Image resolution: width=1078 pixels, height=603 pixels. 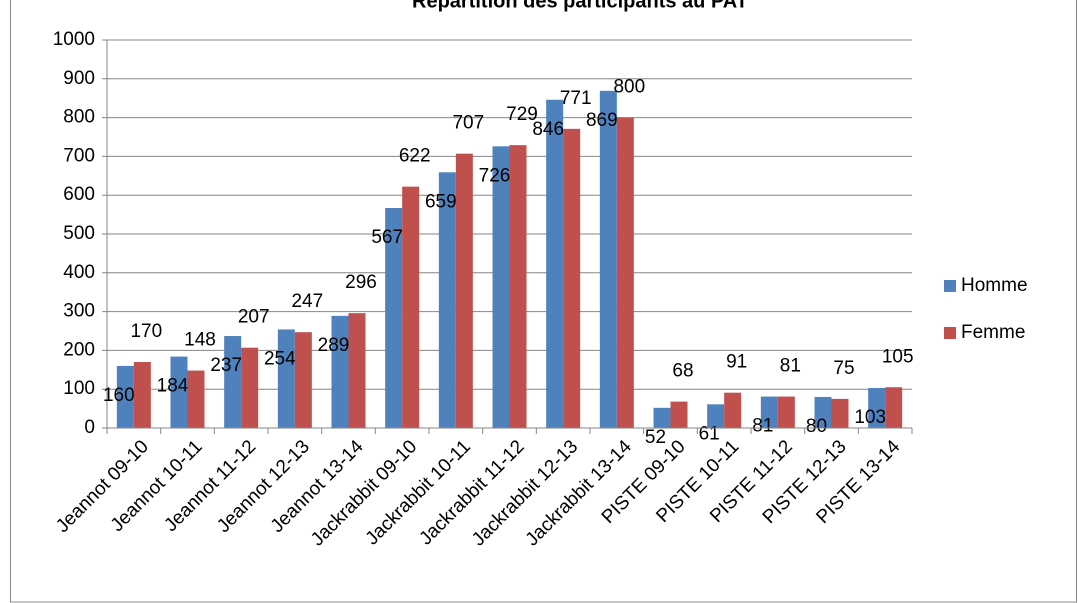 I want to click on data-label: 148, so click(x=200, y=340).